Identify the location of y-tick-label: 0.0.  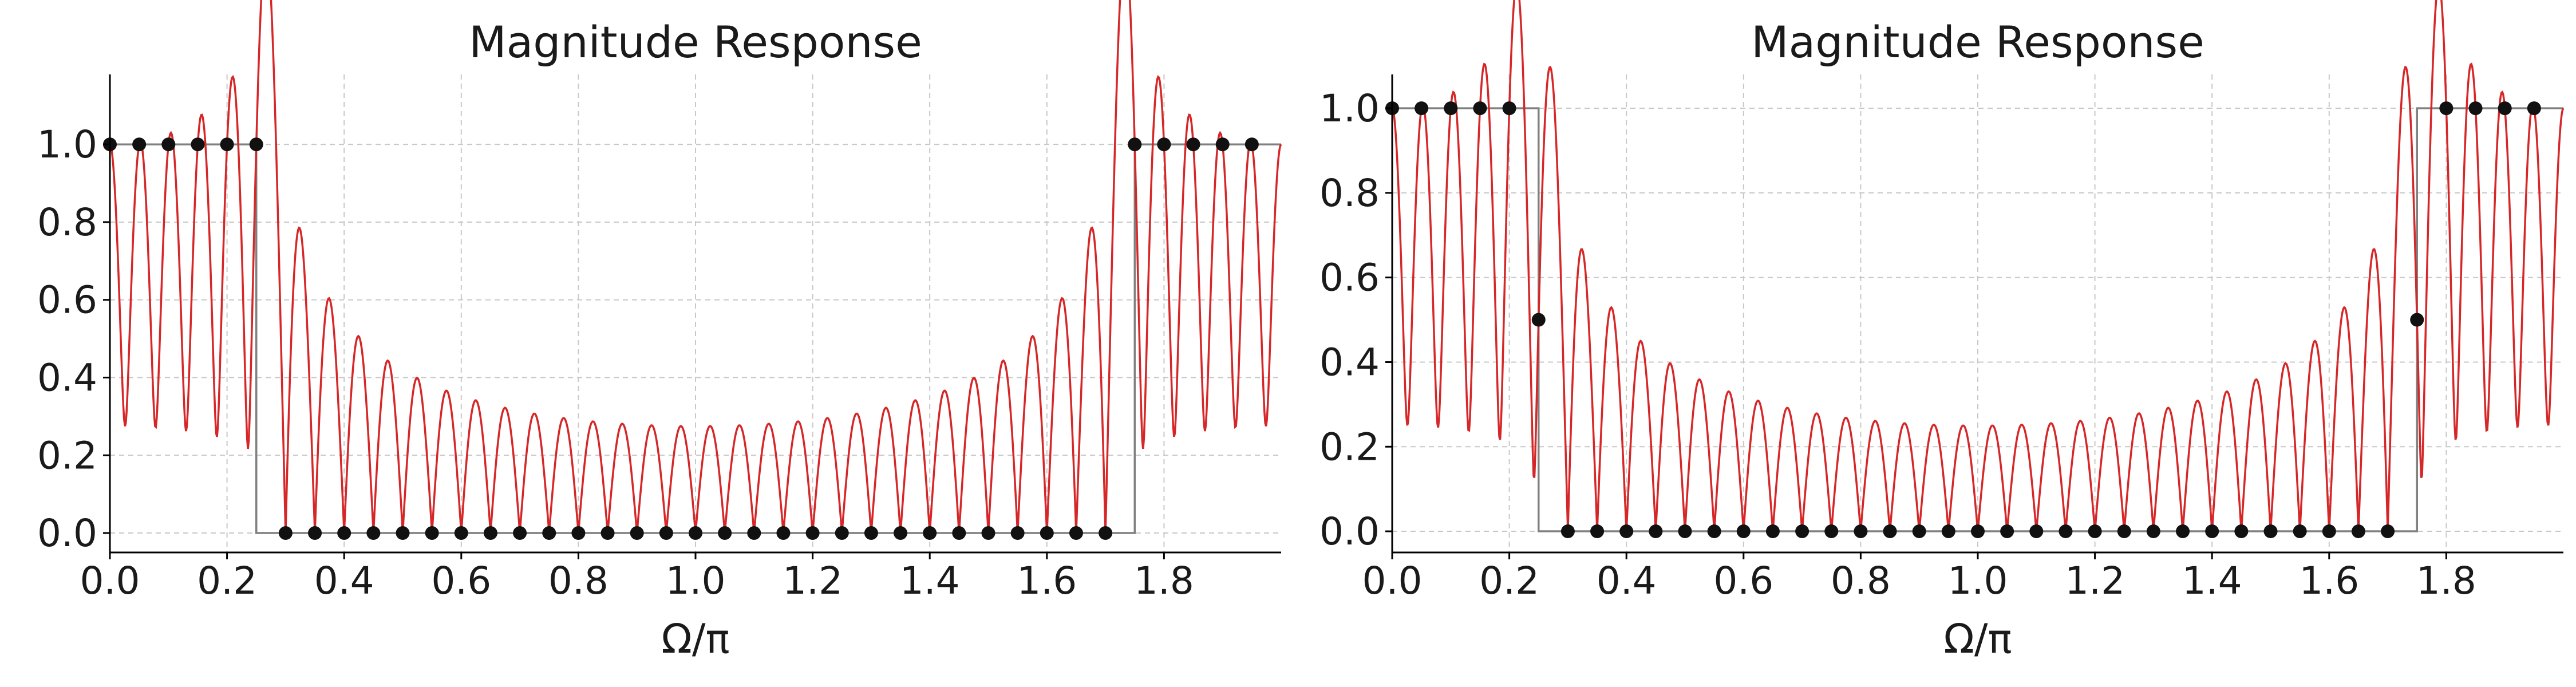
(1349, 532).